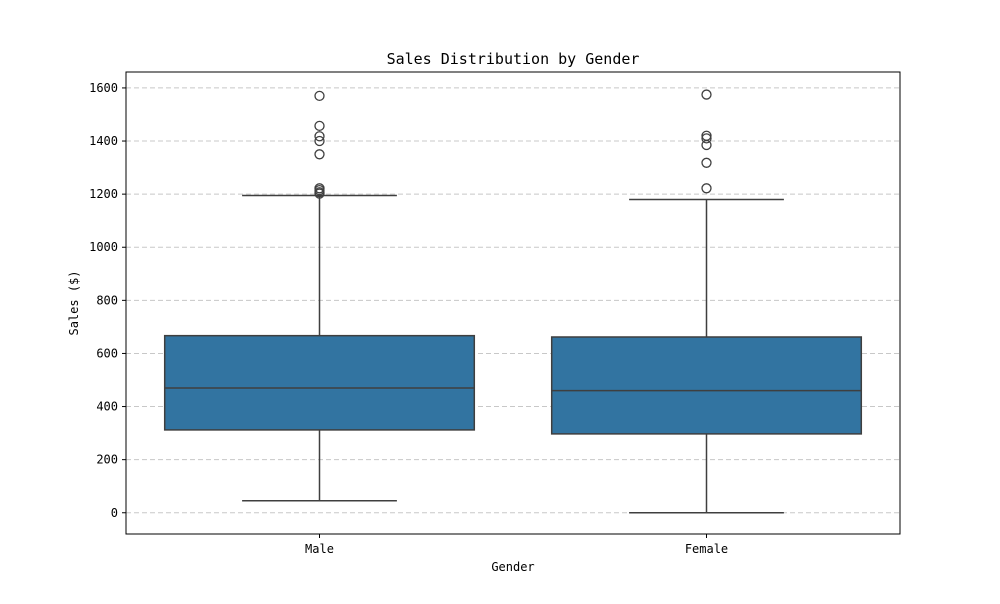 The width and height of the screenshot is (1000, 604). Describe the element at coordinates (706, 549) in the screenshot. I see `x-tick-label: Female` at that location.